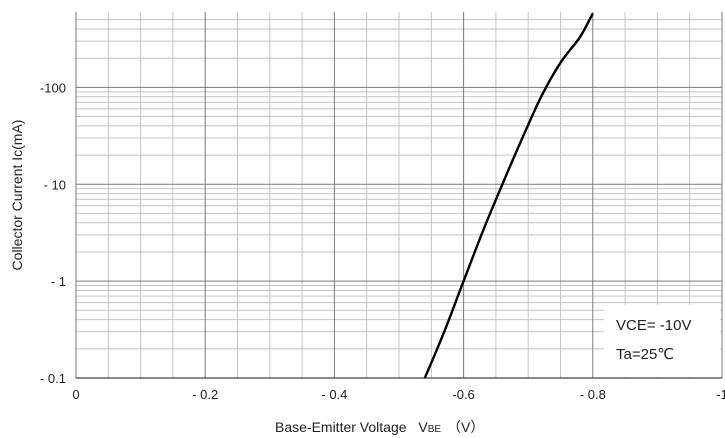 Image resolution: width=725 pixels, height=438 pixels. I want to click on x-axis-label: Base-Emitter Voltage VBE （V）, so click(379, 427).